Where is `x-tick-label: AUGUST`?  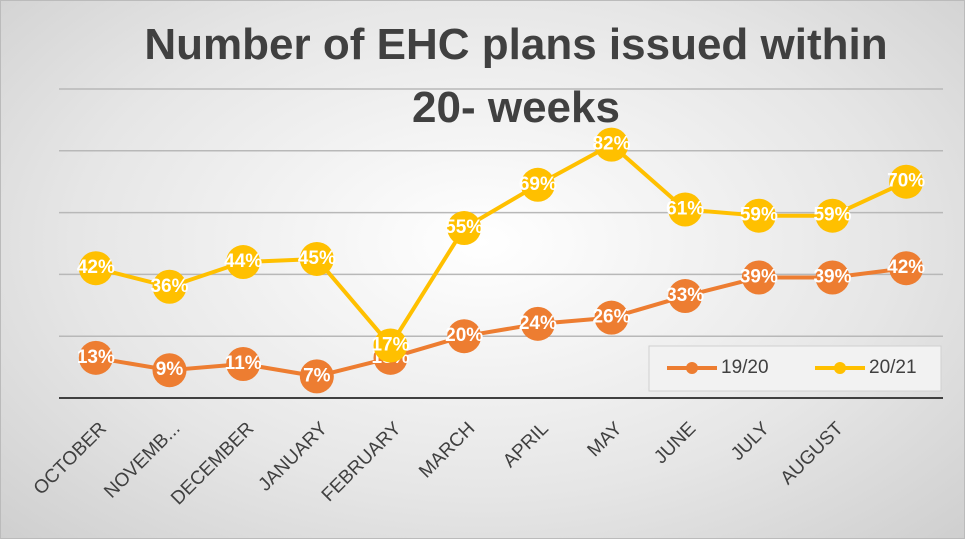
x-tick-label: AUGUST is located at coordinates (812, 453).